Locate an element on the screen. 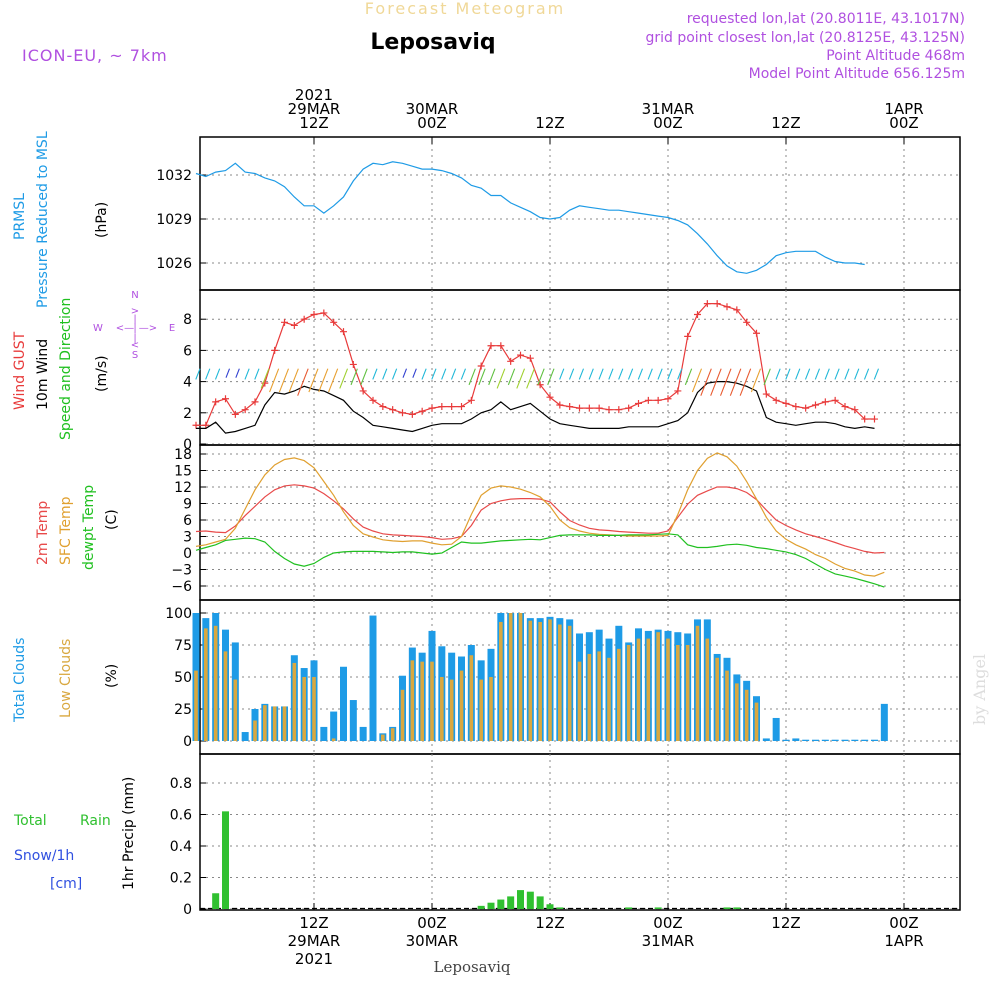 Image resolution: width=1000 pixels, height=1000 pixels. y-tick-label: 25 is located at coordinates (183, 710).